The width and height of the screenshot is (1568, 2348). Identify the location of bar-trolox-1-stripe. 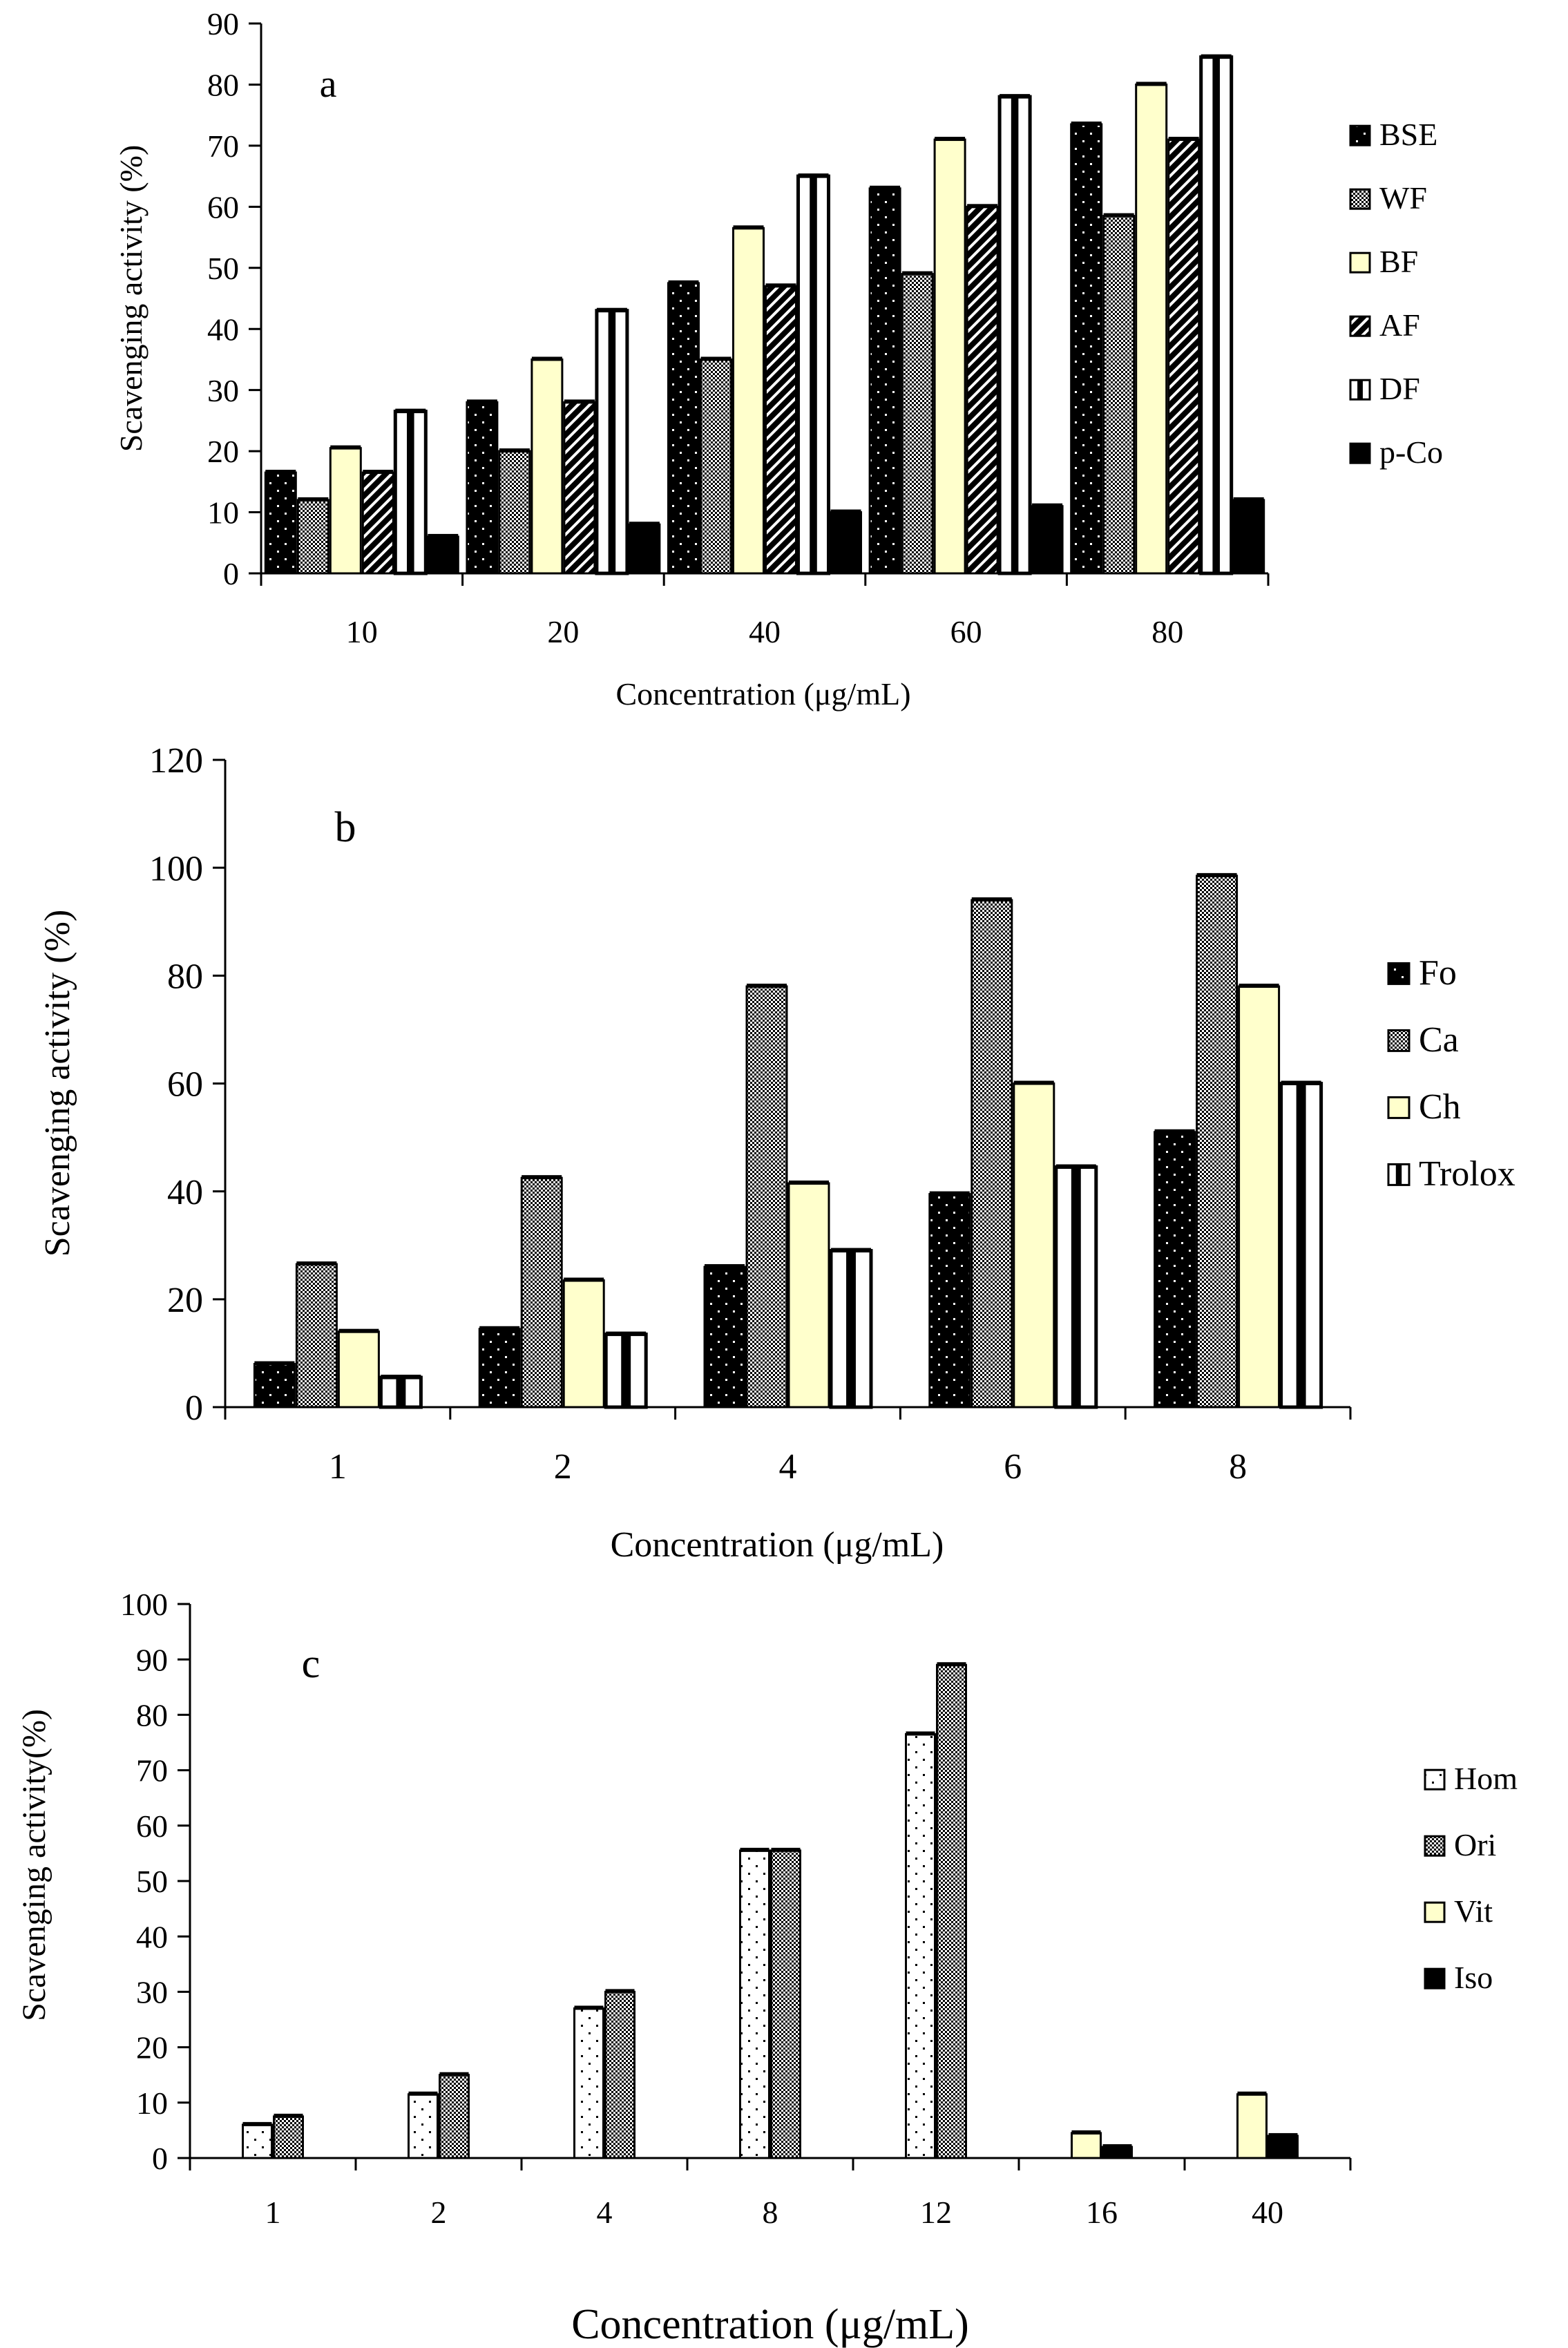
(401, 1392).